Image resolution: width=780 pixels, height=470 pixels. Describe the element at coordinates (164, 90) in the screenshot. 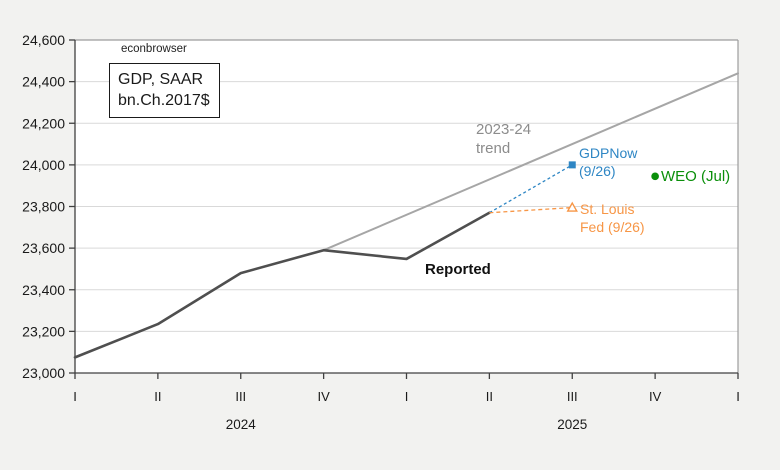

I see `chart-title-box: GDP, SAAR bn.Ch.2017$` at that location.